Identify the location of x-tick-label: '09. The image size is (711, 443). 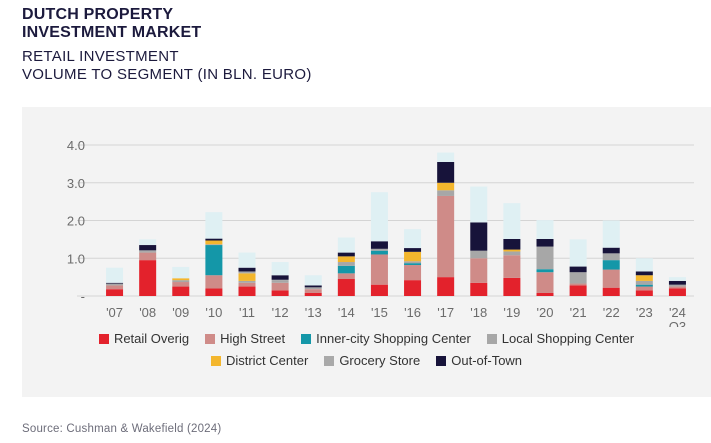
(180, 312).